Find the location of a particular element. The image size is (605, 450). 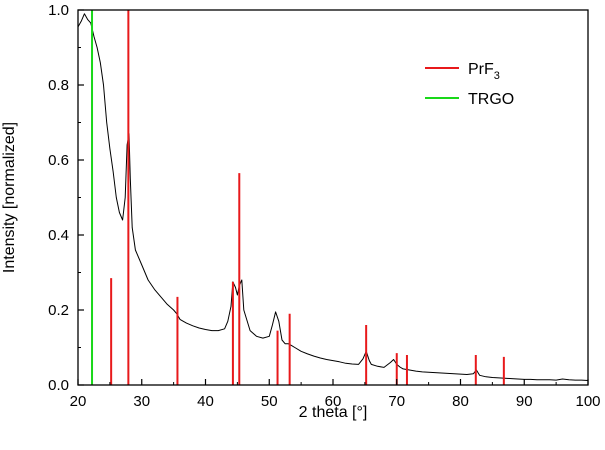

x-tick-label: 40 is located at coordinates (205, 401).